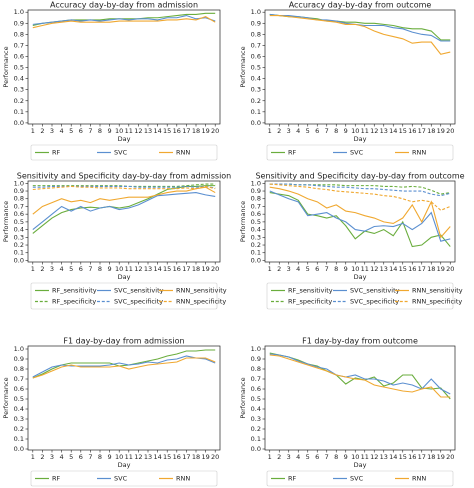  What do you see at coordinates (256, 369) in the screenshot?
I see `y-tick-label: 0.8` at bounding box center [256, 369].